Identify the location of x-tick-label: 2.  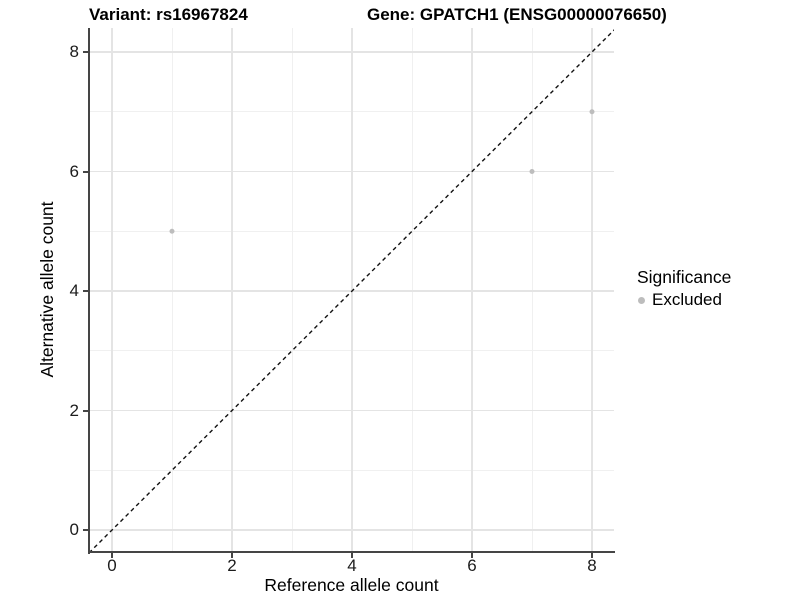
(232, 565).